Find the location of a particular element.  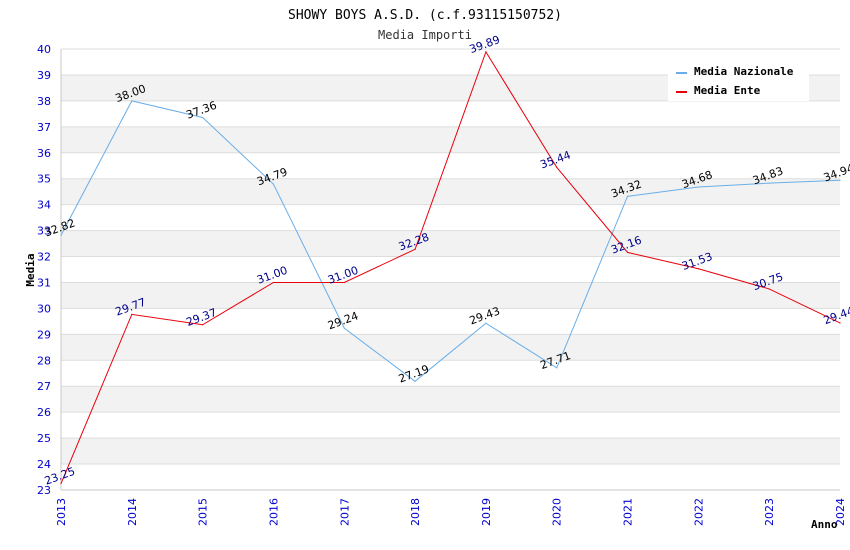

y-tick-label: 40 is located at coordinates (44, 49).